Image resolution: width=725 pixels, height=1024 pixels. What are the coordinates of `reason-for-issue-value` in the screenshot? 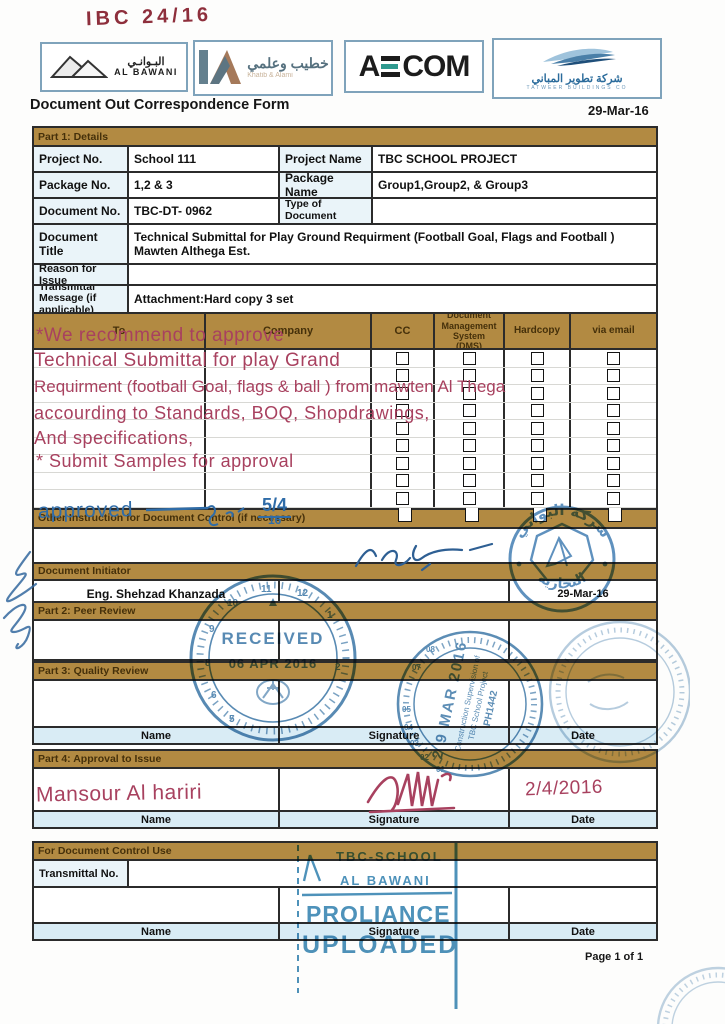 It's located at (392, 274).